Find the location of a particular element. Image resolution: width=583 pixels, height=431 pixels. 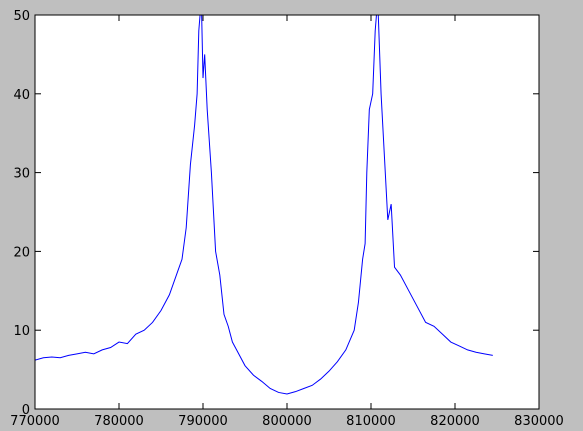

y-tick-label: 20 is located at coordinates (21, 252).